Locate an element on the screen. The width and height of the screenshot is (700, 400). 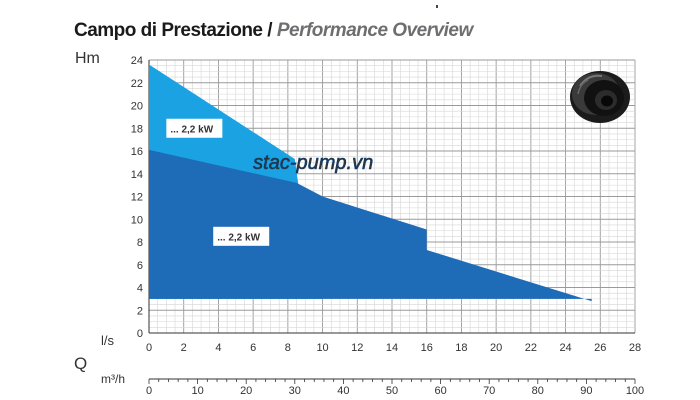
series-label-upper: ... 2,2 kW is located at coordinates (191, 129).